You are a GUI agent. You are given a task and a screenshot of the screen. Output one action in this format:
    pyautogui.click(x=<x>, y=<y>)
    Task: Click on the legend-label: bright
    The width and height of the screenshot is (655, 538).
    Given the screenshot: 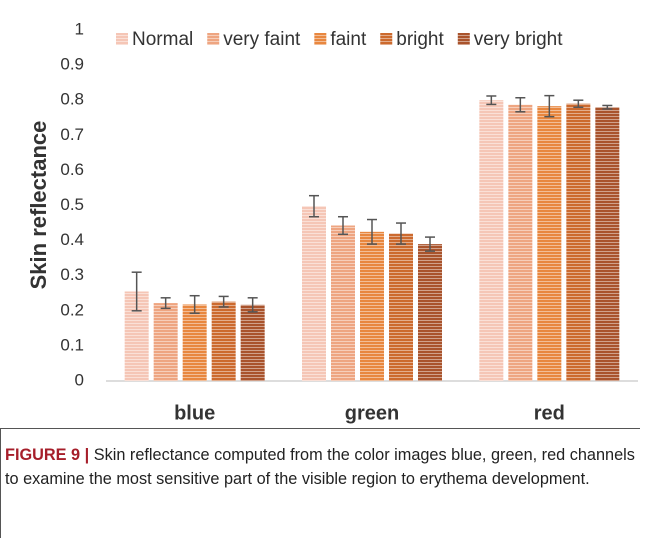 What is the action you would take?
    pyautogui.click(x=420, y=39)
    